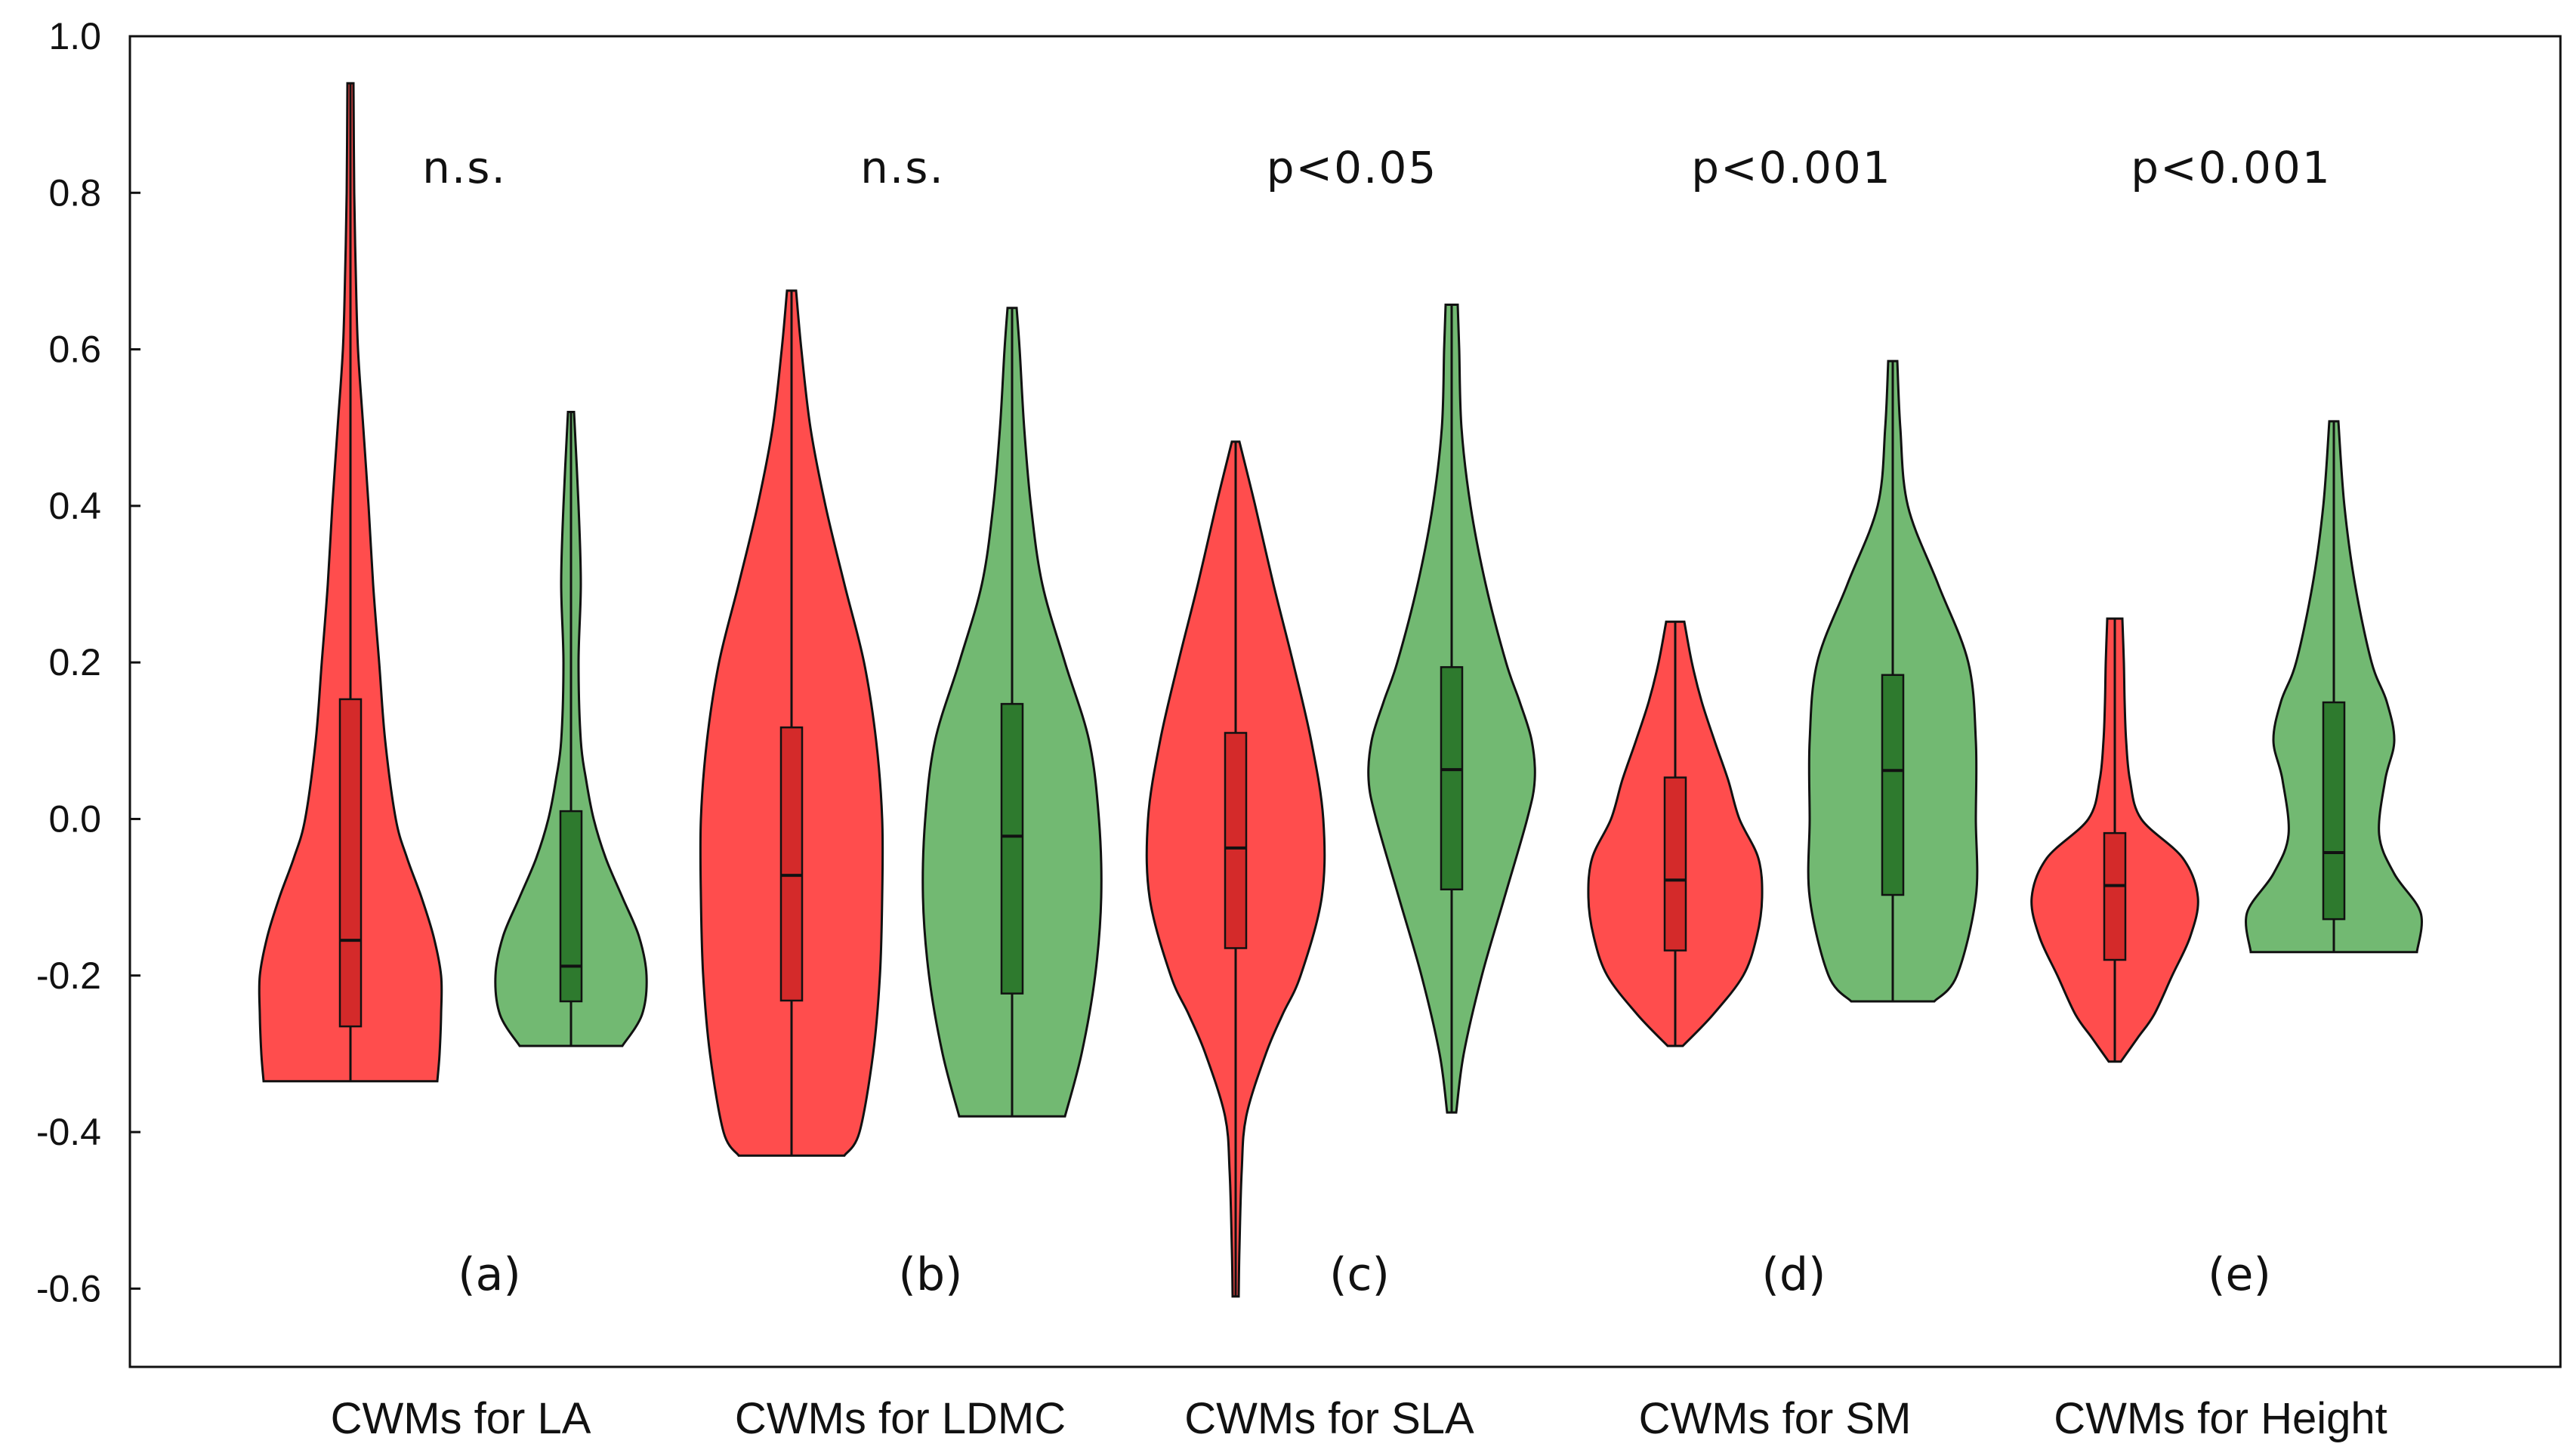 Image resolution: width=2571 pixels, height=1456 pixels. I want to click on y-axis: 1.0 0.8 0.6 0.4 0.2 0.0 -0.2 -0.4 -0.6, so click(88, 662).